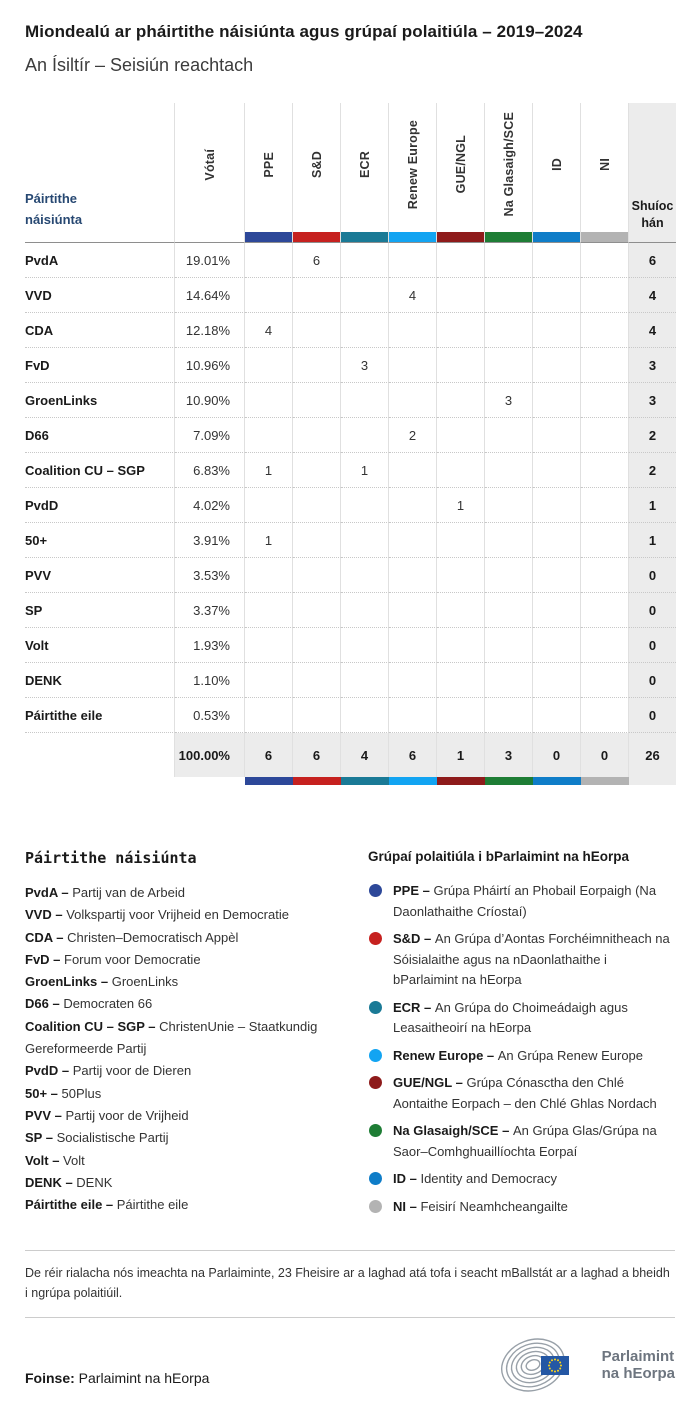 Image resolution: width=700 pixels, height=1408 pixels. Describe the element at coordinates (210, 365) in the screenshot. I see `votes-percent: 10.96%` at that location.